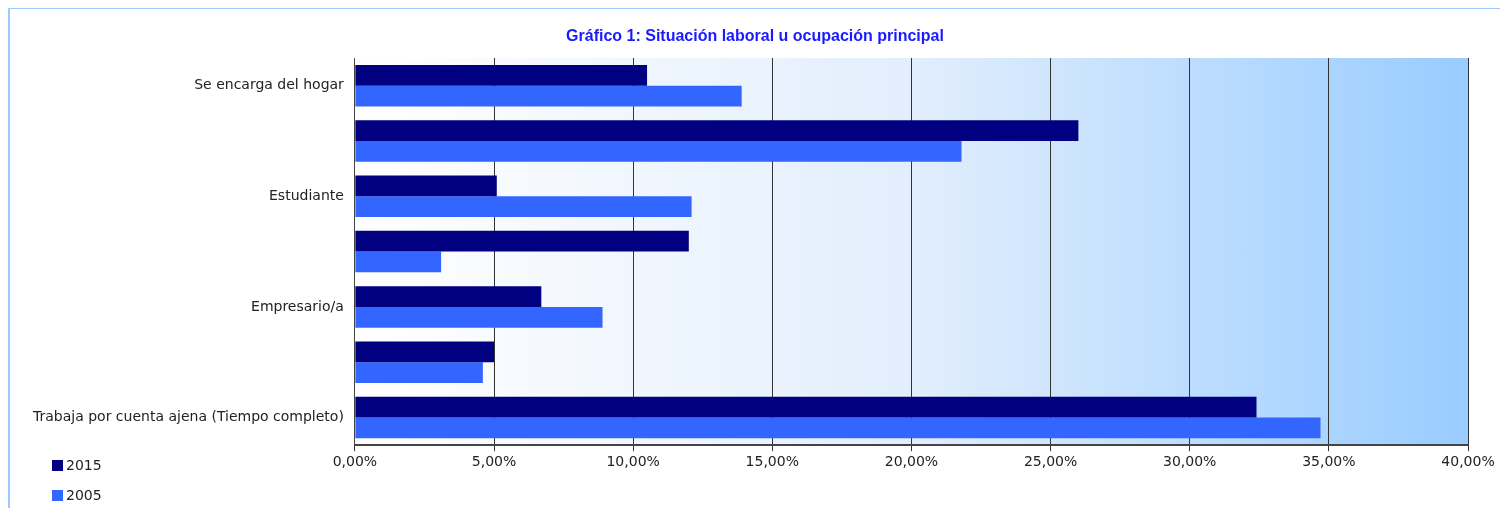 This screenshot has height=508, width=1504. Describe the element at coordinates (1329, 461) in the screenshot. I see `x-tick-label: 35,00%` at that location.